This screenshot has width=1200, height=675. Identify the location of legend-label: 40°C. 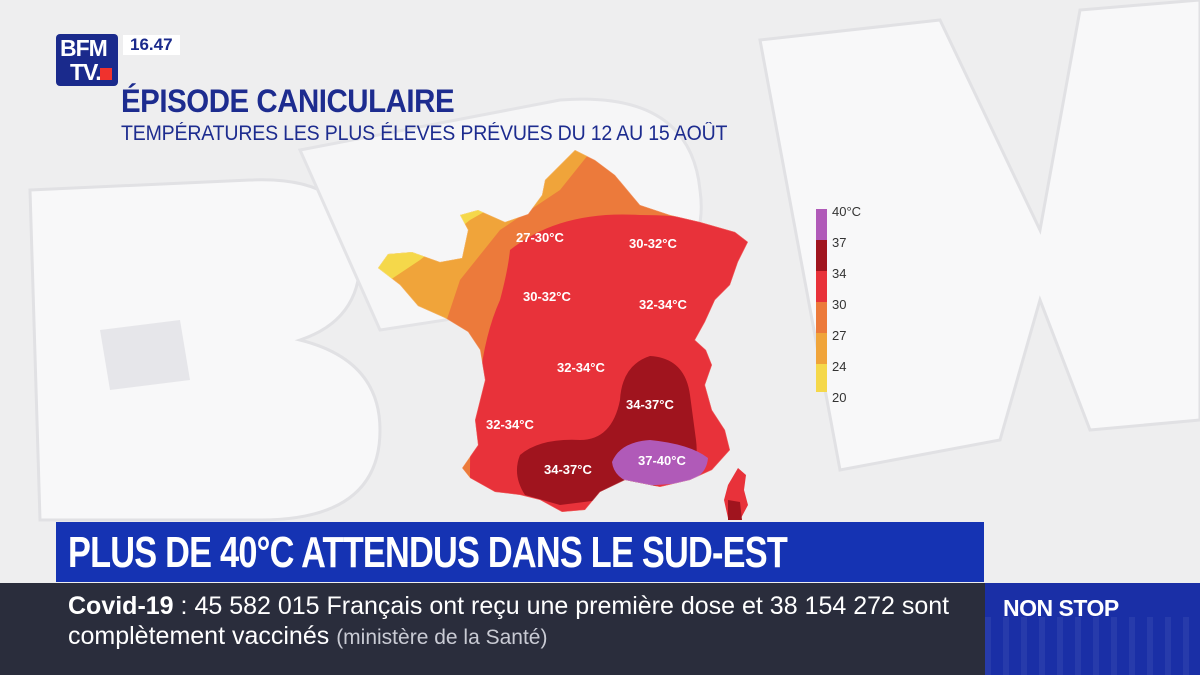
(847, 211).